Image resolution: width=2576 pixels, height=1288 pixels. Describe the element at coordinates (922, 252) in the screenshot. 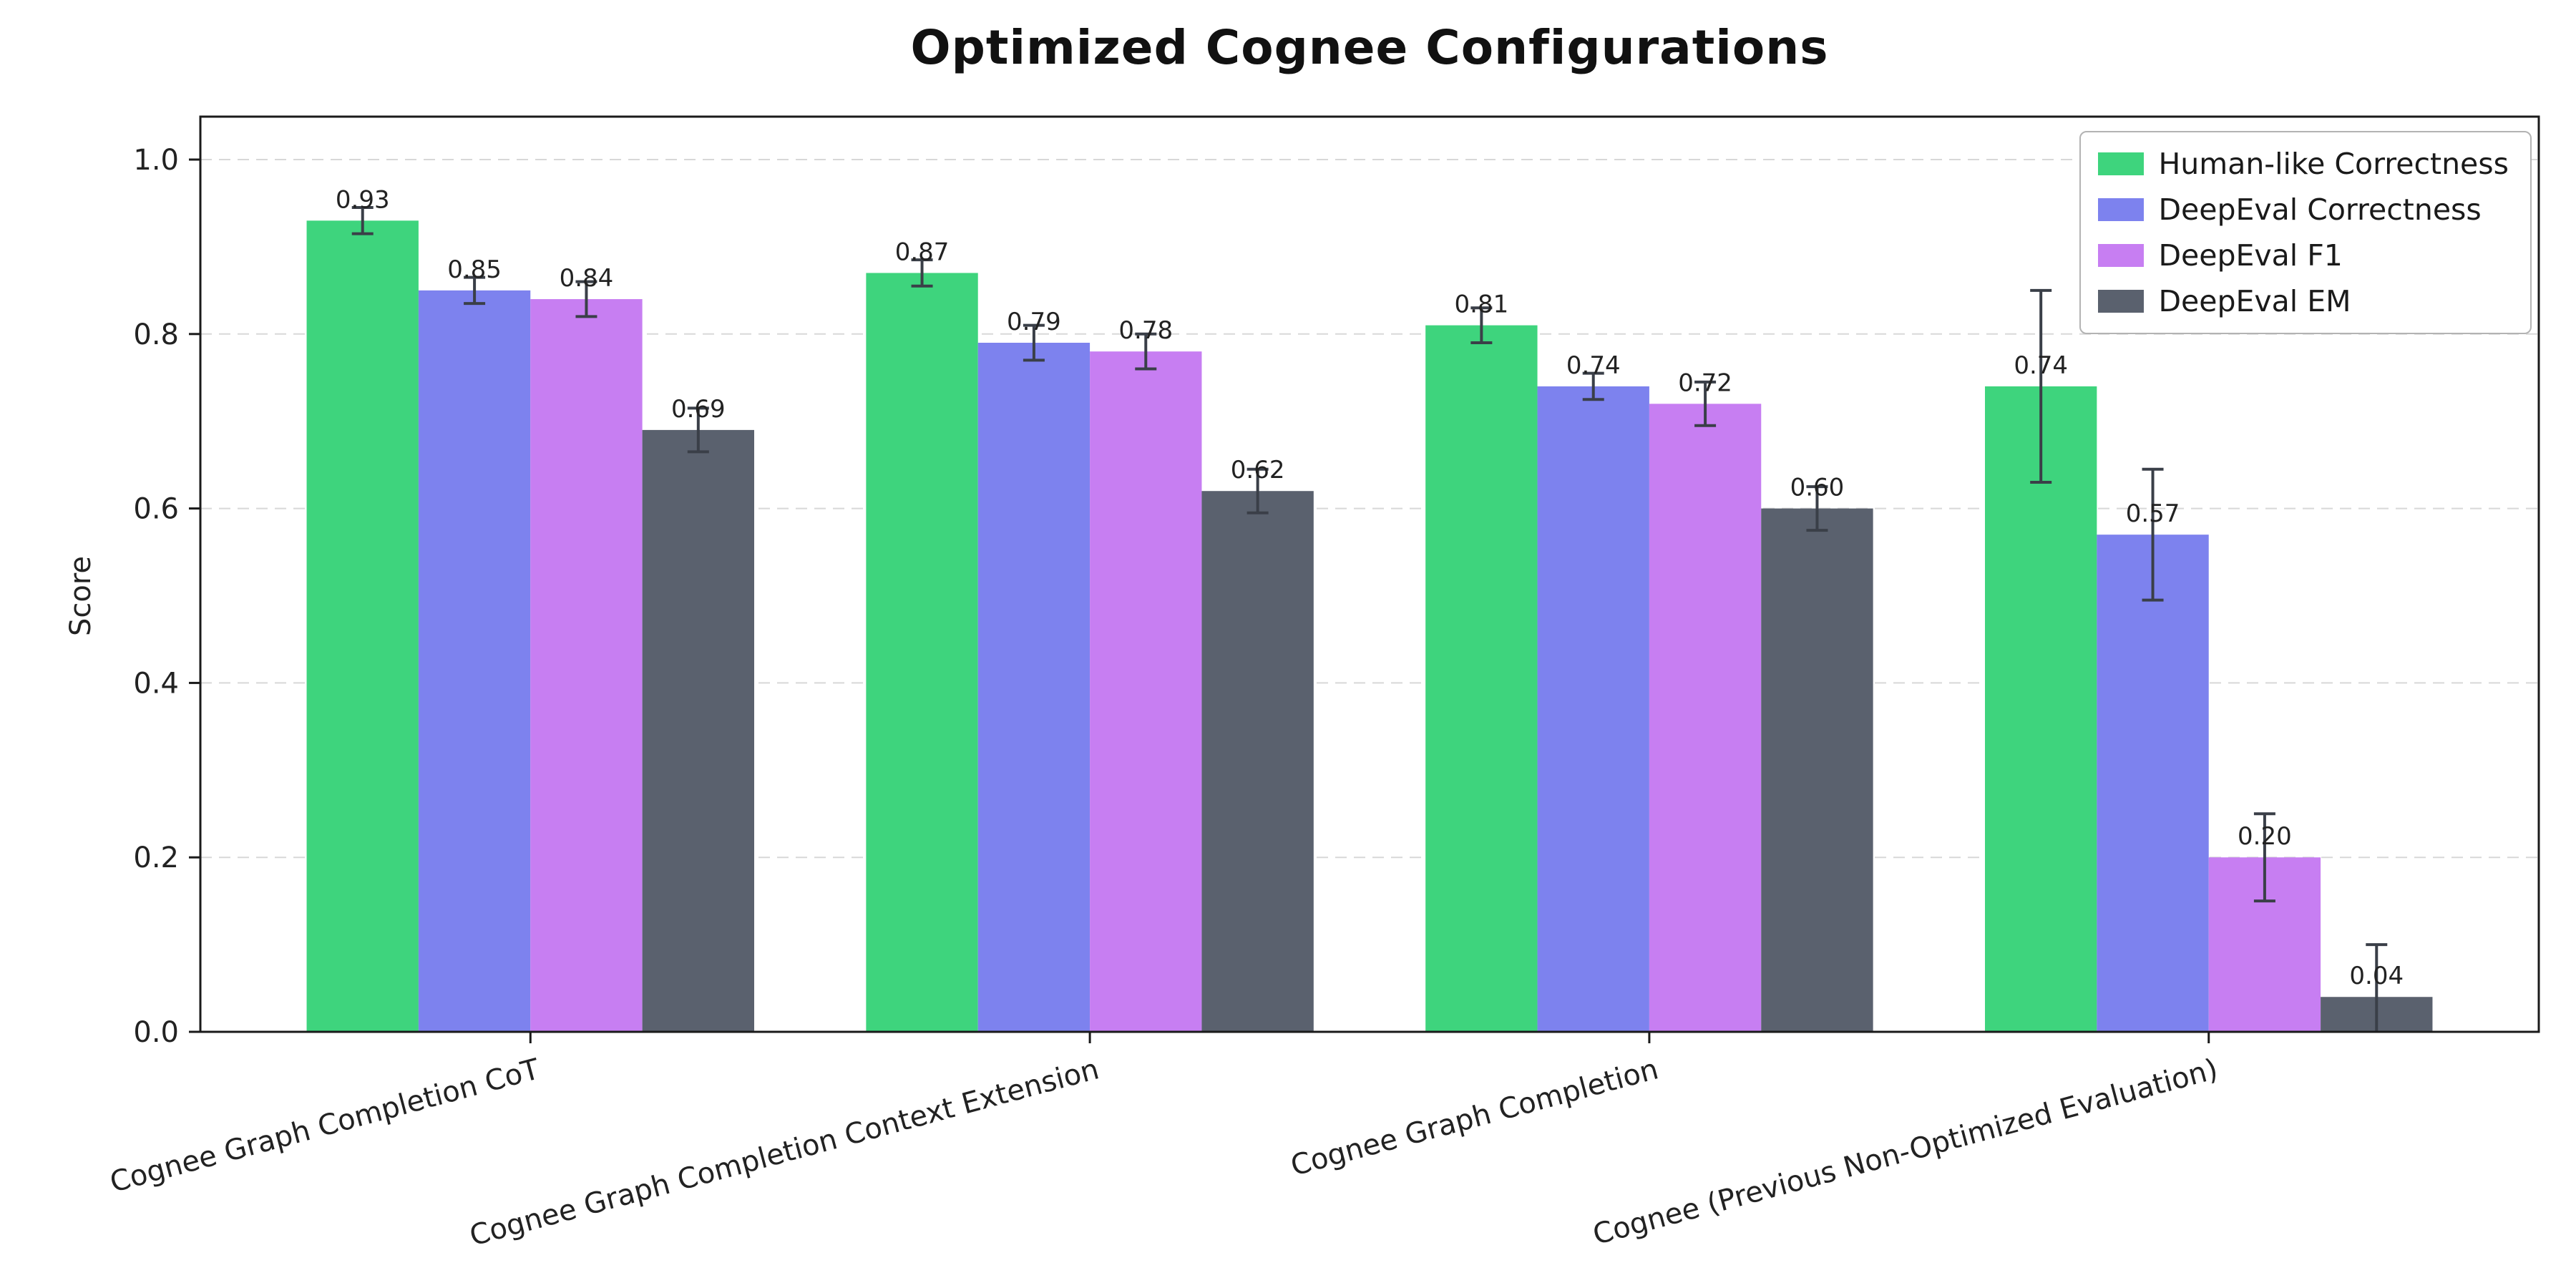

I see `bar-value-label: 0.87` at that location.